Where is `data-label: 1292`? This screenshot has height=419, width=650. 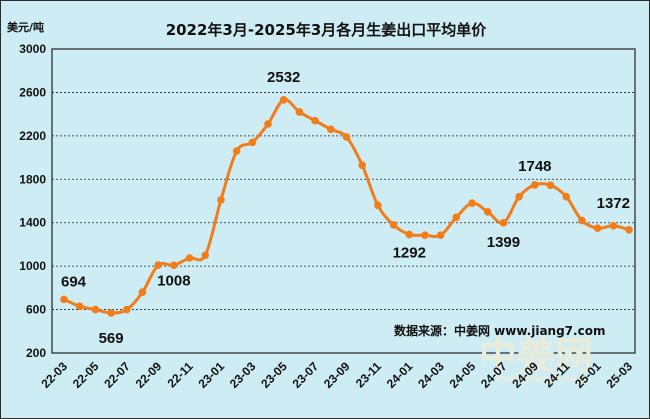
data-label: 1292 is located at coordinates (409, 252).